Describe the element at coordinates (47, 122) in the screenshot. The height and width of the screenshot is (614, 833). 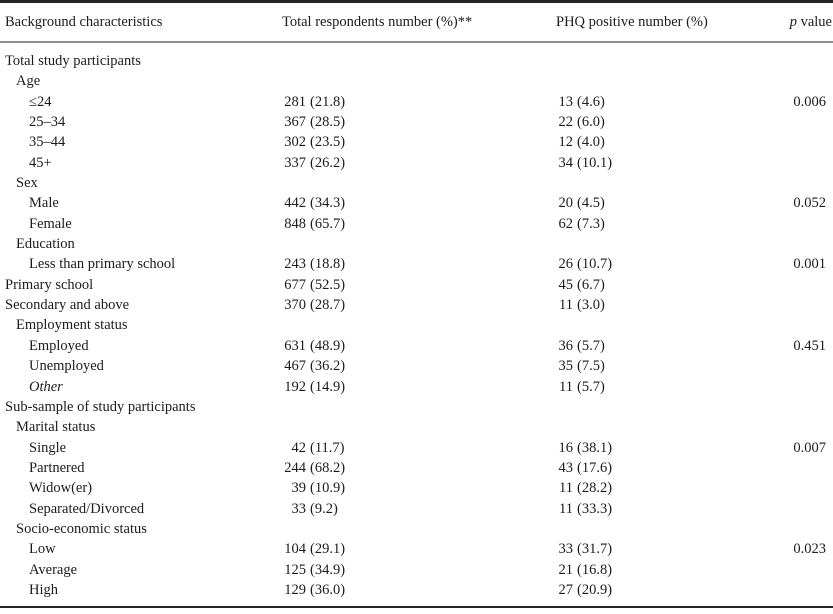
I see `row-label: 25–34` at that location.